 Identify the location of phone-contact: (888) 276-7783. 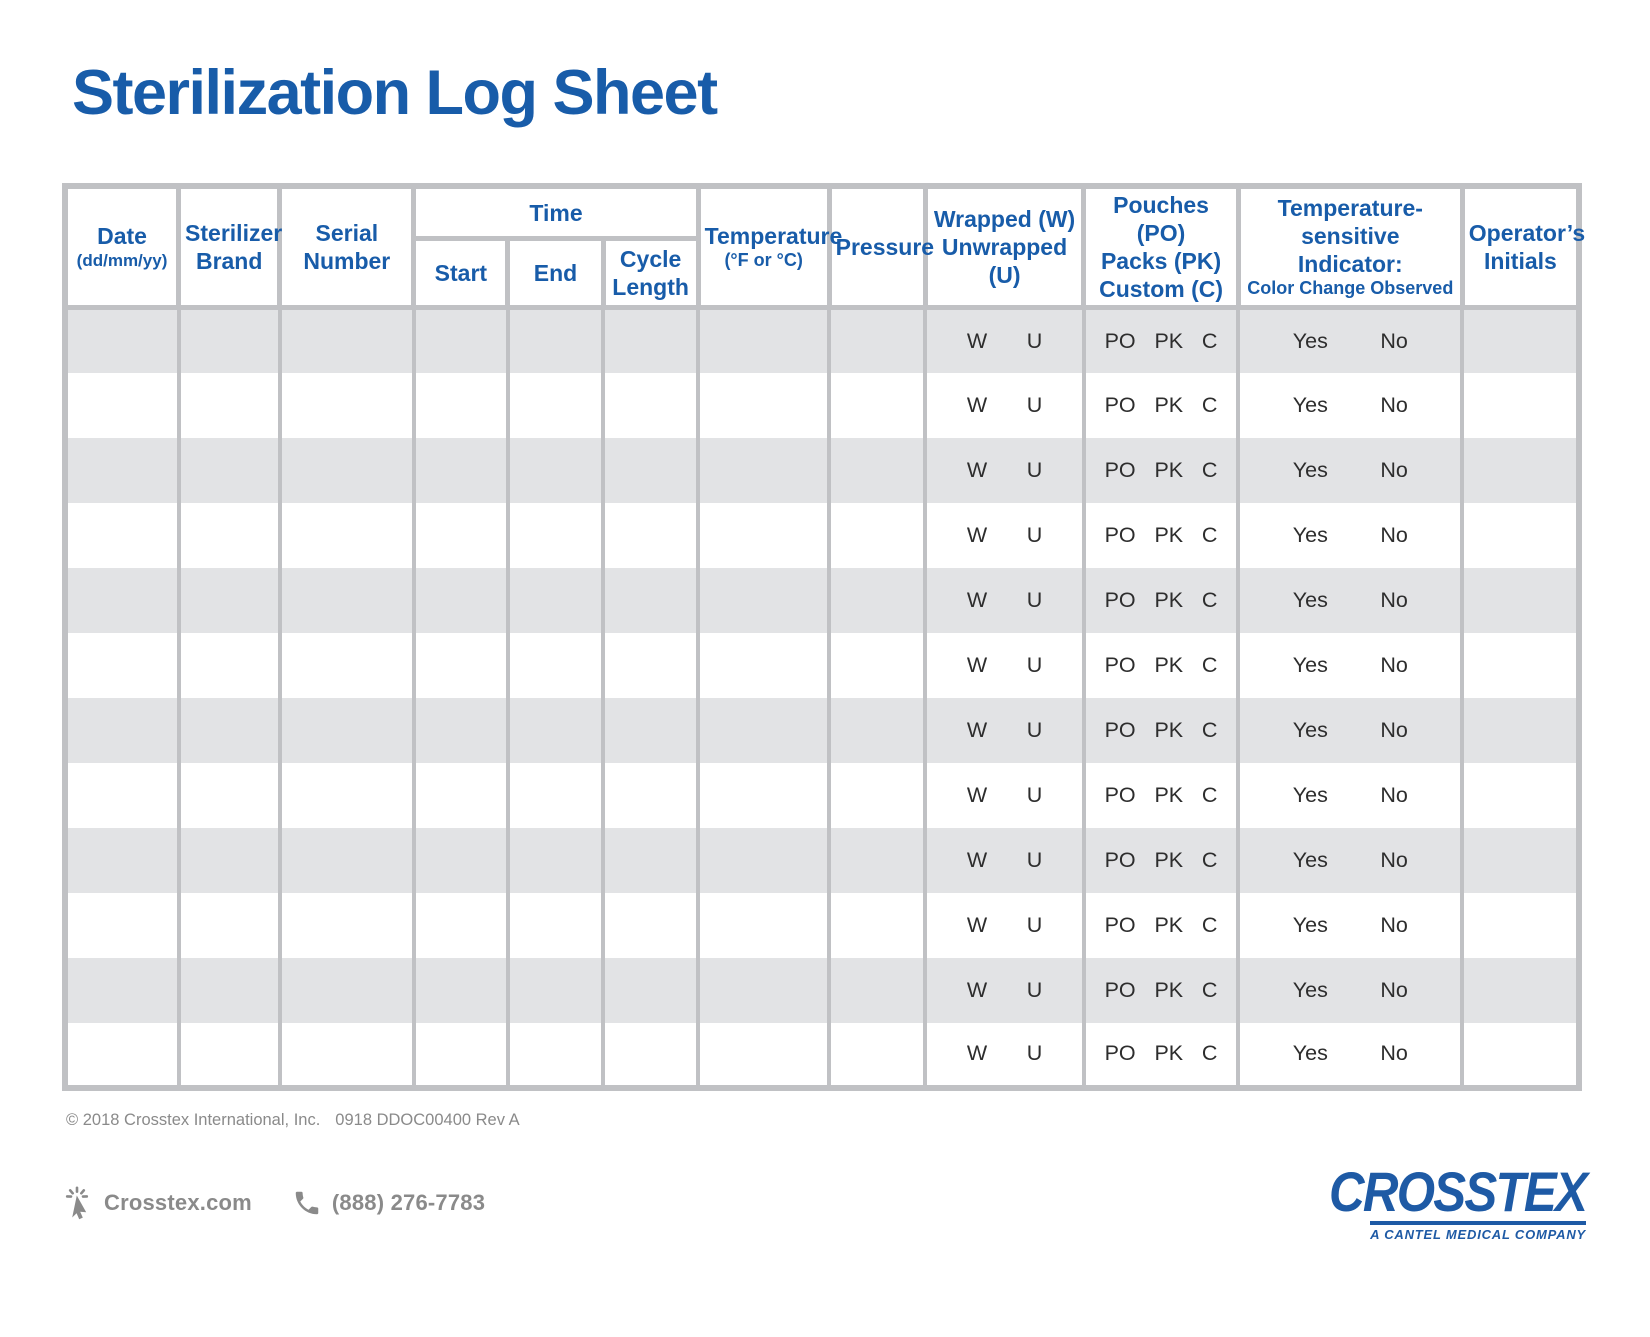
(388, 1203).